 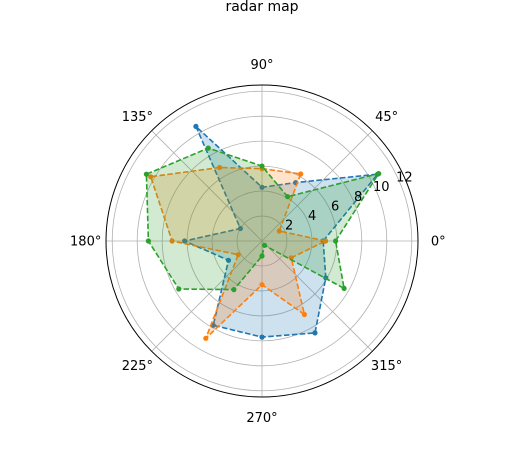 What do you see at coordinates (335, 206) in the screenshot?
I see `r-tick-label-6: 6` at bounding box center [335, 206].